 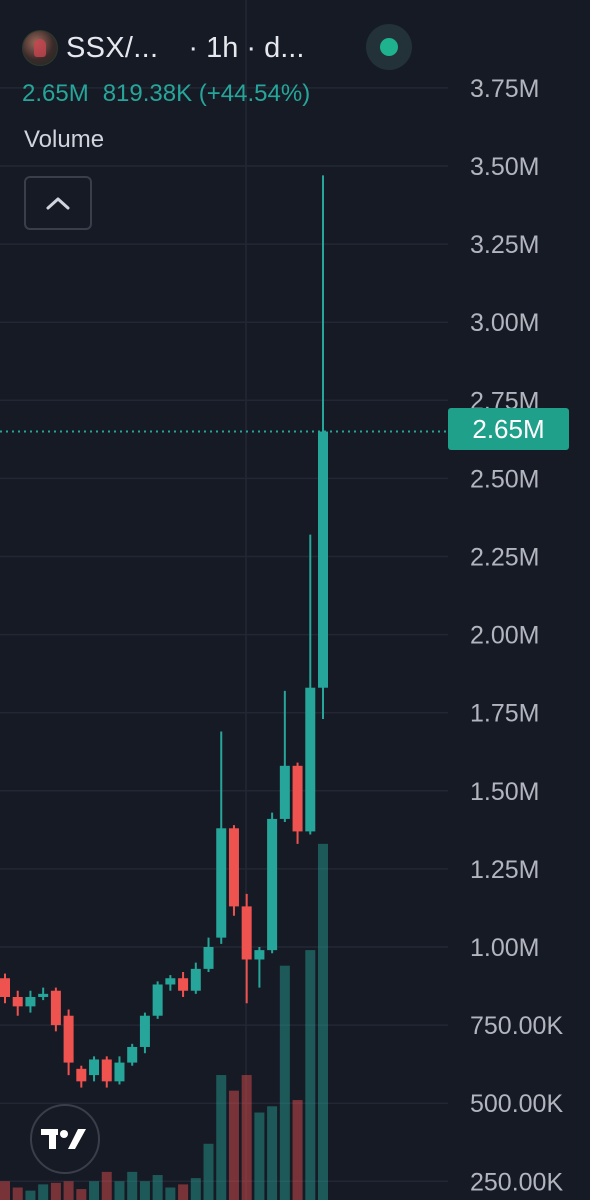 What do you see at coordinates (516, 1104) in the screenshot?
I see `y-tick-label: 500.00K` at bounding box center [516, 1104].